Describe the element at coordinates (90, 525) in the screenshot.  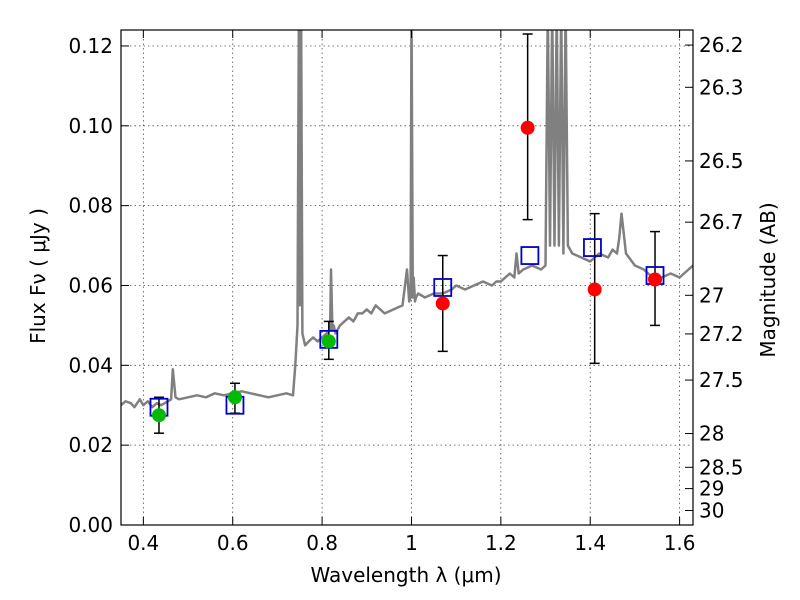
I see `y-tick-label: 0.00` at that location.